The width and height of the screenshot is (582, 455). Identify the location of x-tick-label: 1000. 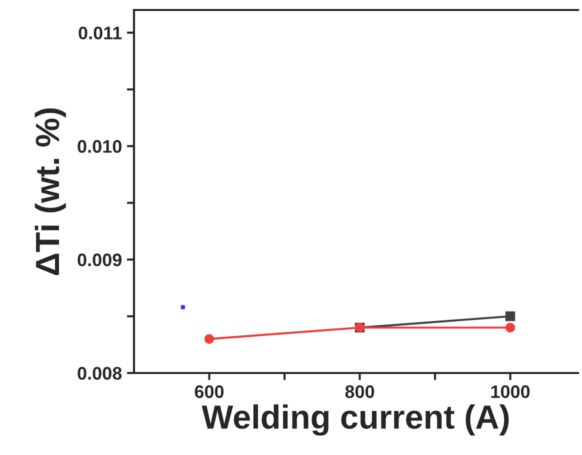
(510, 391).